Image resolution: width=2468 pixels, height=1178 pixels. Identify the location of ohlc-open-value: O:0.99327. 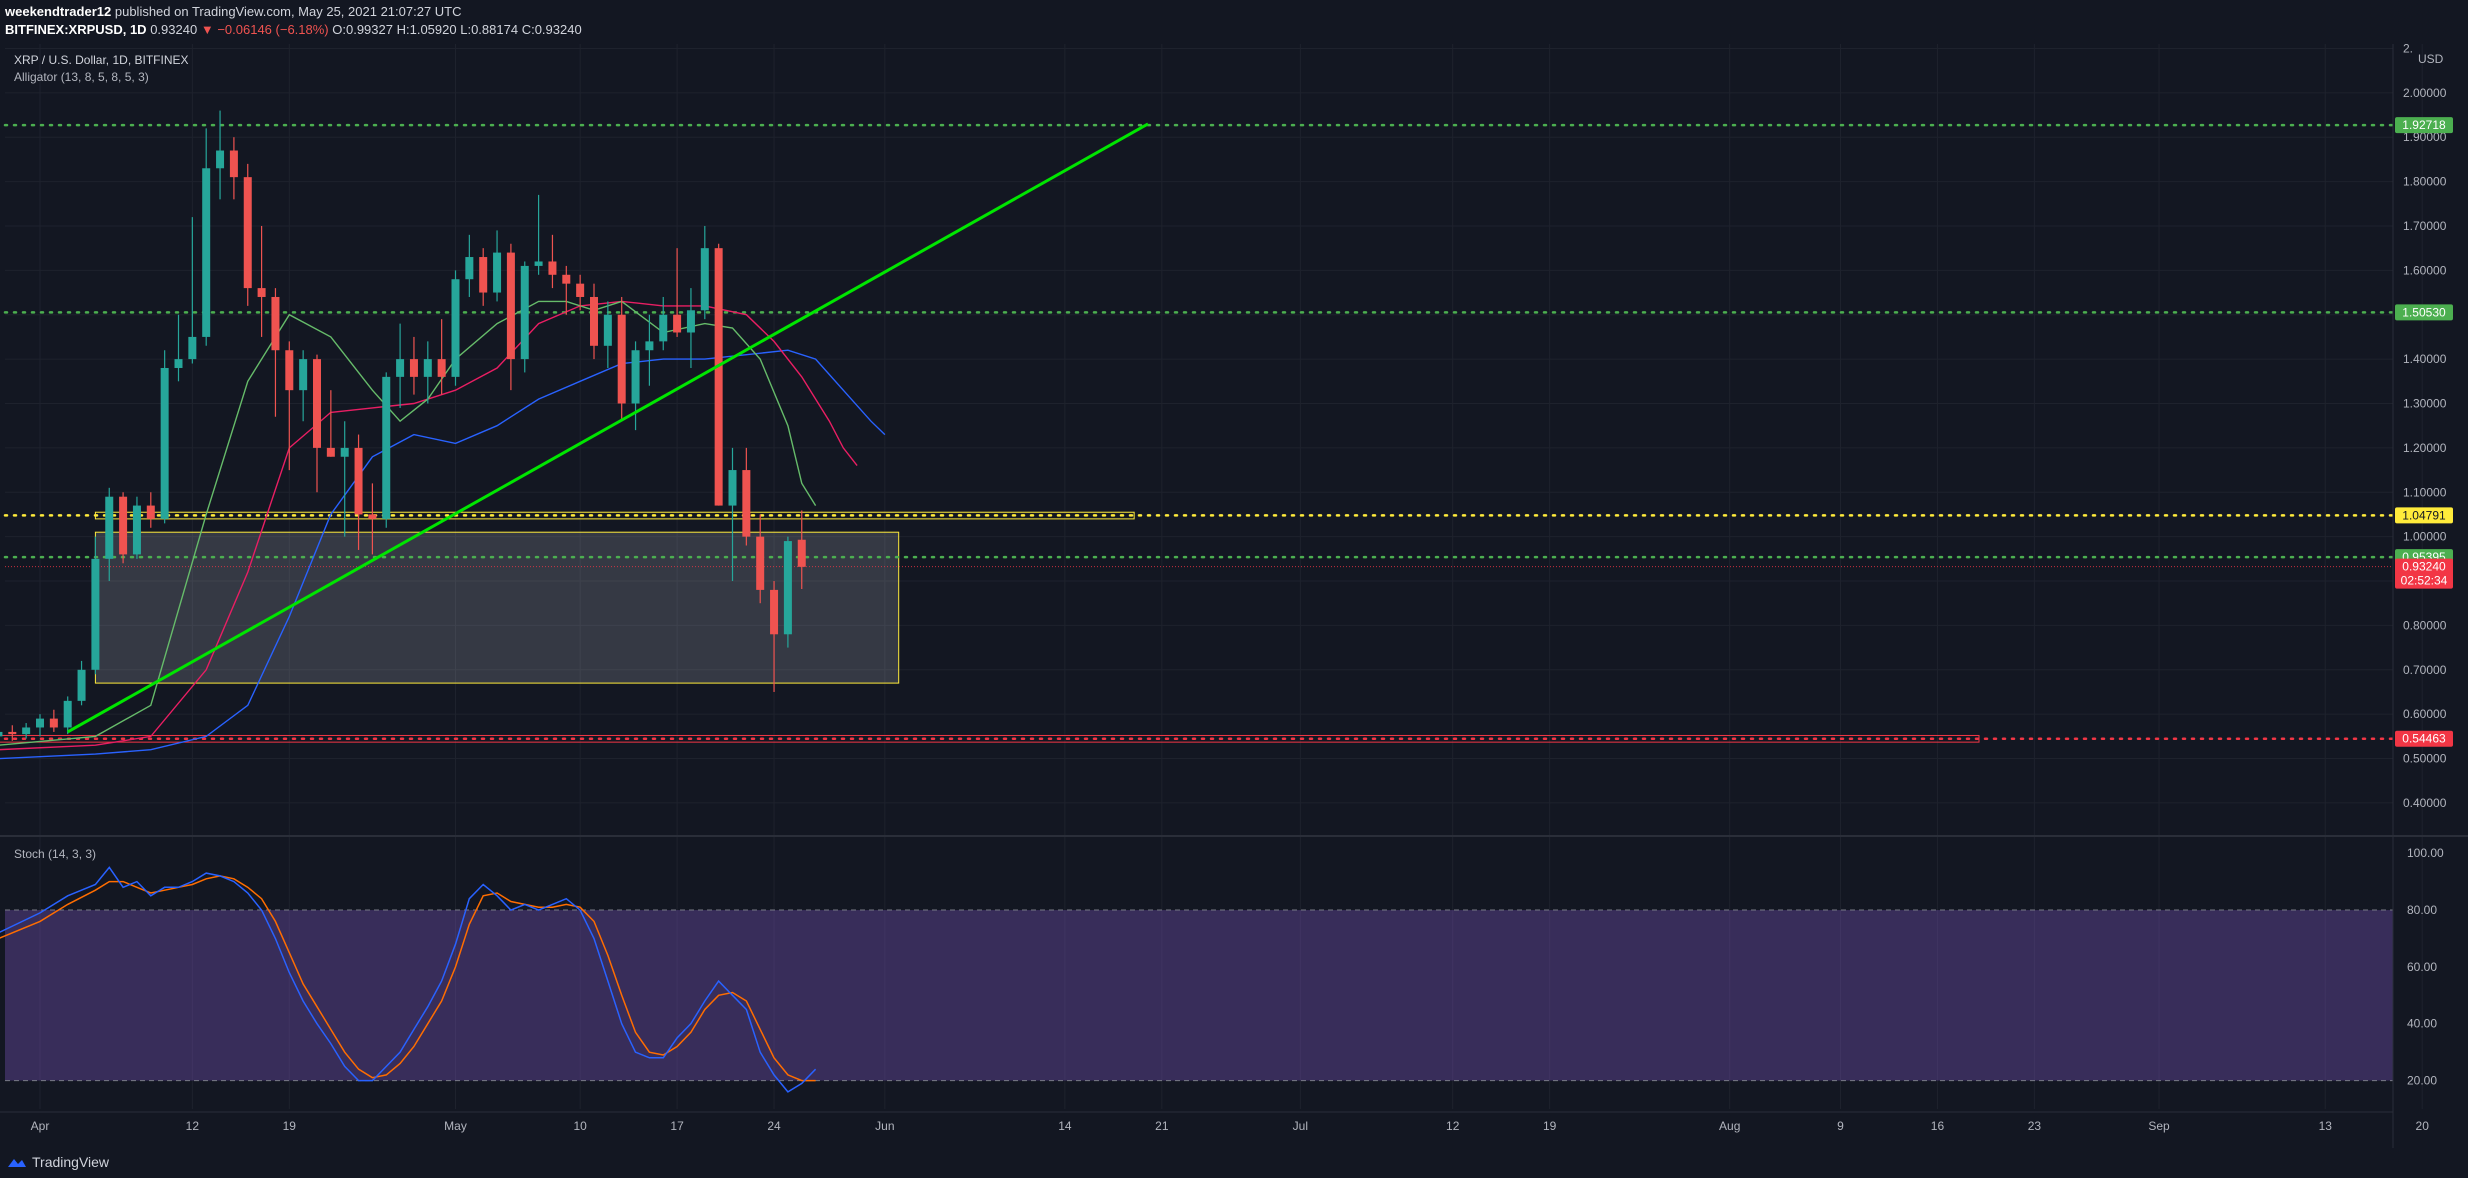
(362, 29).